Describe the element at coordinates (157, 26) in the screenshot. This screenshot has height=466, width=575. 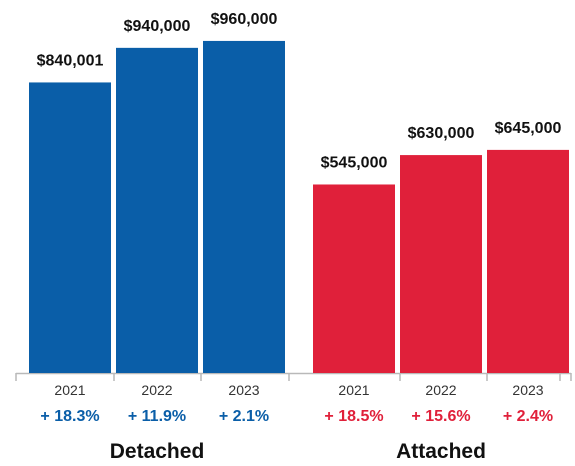
I see `data-label: $940,000` at that location.